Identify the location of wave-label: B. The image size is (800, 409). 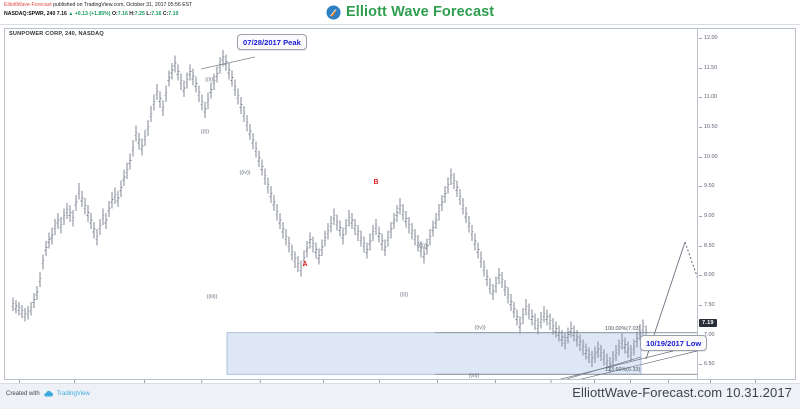
(376, 182).